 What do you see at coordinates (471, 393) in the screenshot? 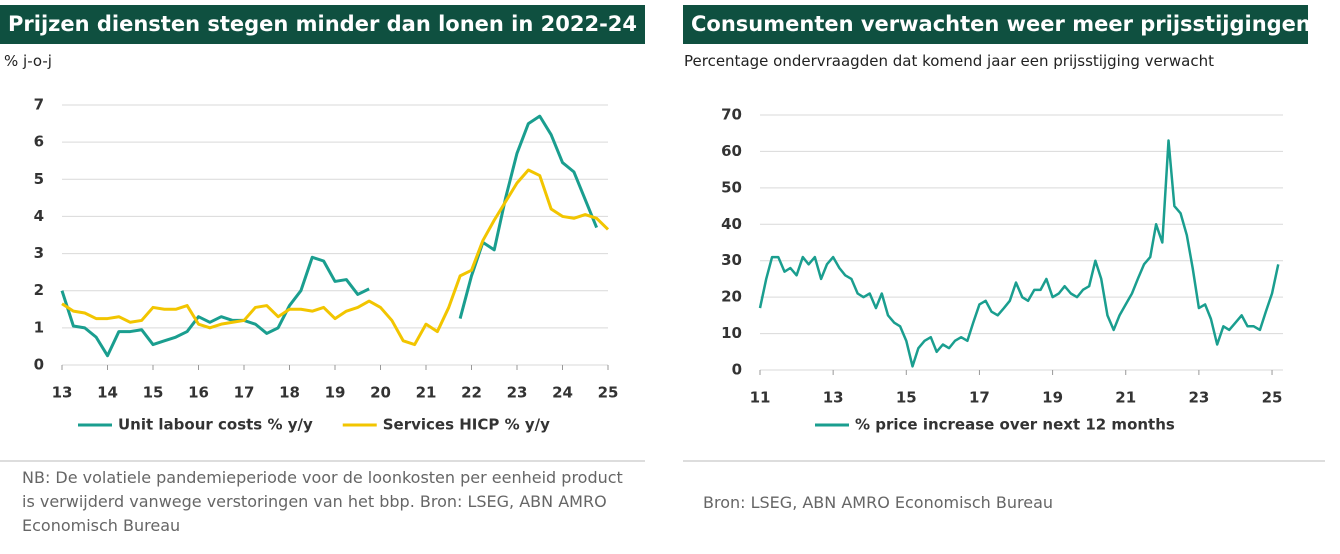
I see `x-tick-label: 22` at bounding box center [471, 393].